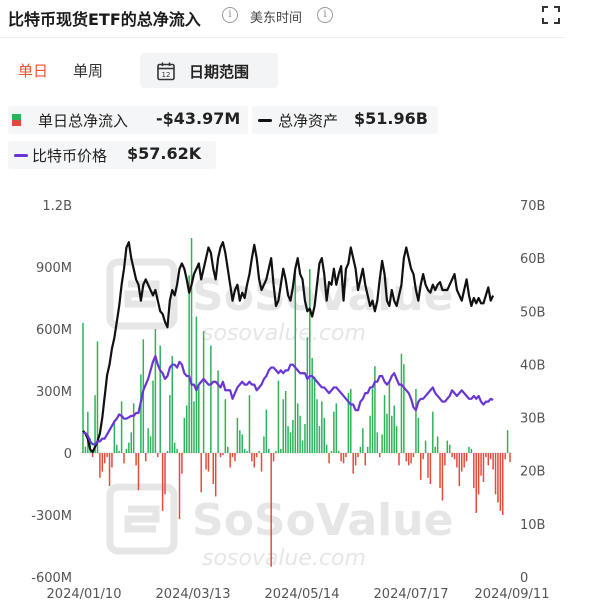 The width and height of the screenshot is (597, 610). What do you see at coordinates (288, 400) in the screenshot?
I see `price-line` at bounding box center [288, 400].